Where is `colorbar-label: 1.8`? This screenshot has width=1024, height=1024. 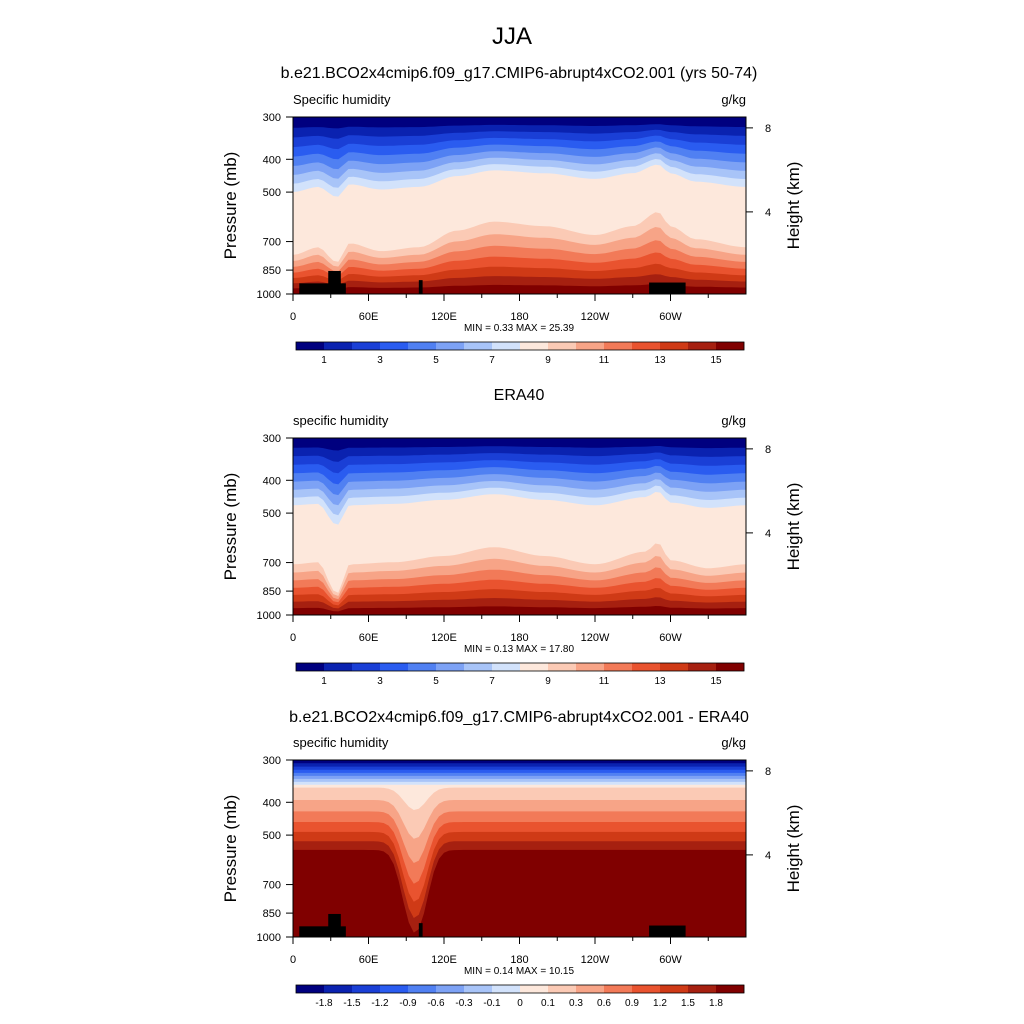 colorbar-label: 1.8 is located at coordinates (716, 1003).